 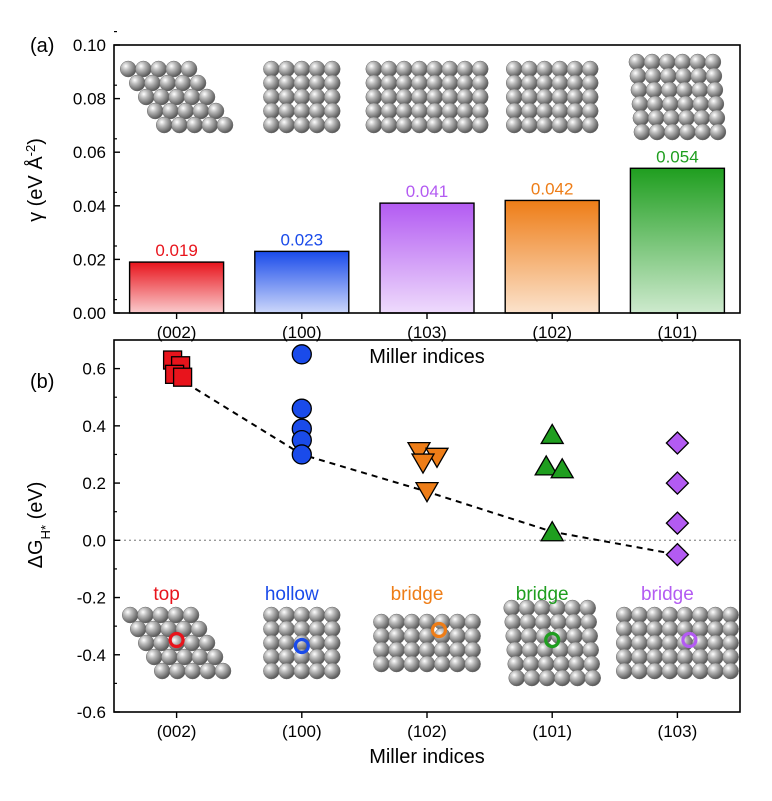 I want to click on x-tick-label-100: (100), so click(x=302, y=332).